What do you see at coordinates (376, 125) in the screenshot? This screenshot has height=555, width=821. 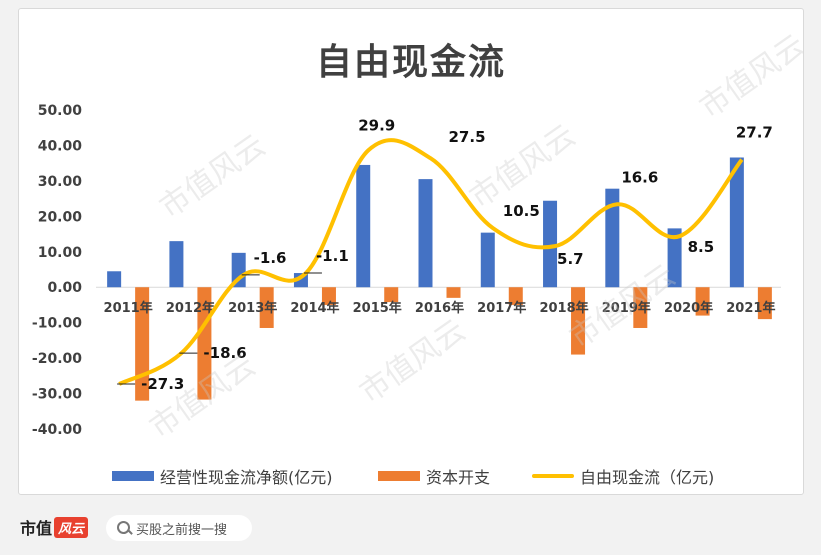 I see `data-label: 29.9` at bounding box center [376, 125].